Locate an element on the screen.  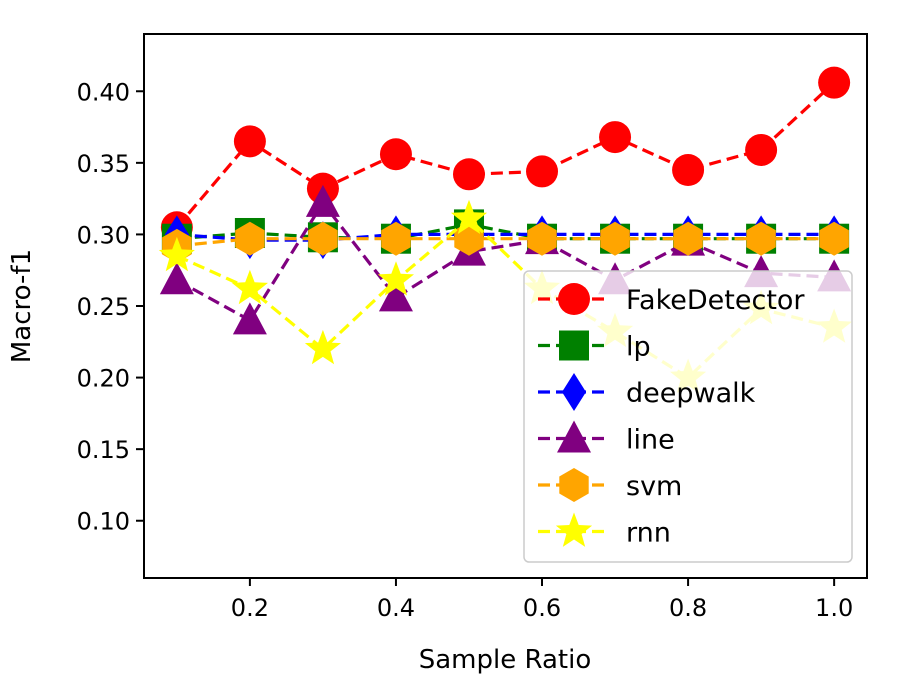
x-axis-label: Sample Ratio is located at coordinates (505, 660).